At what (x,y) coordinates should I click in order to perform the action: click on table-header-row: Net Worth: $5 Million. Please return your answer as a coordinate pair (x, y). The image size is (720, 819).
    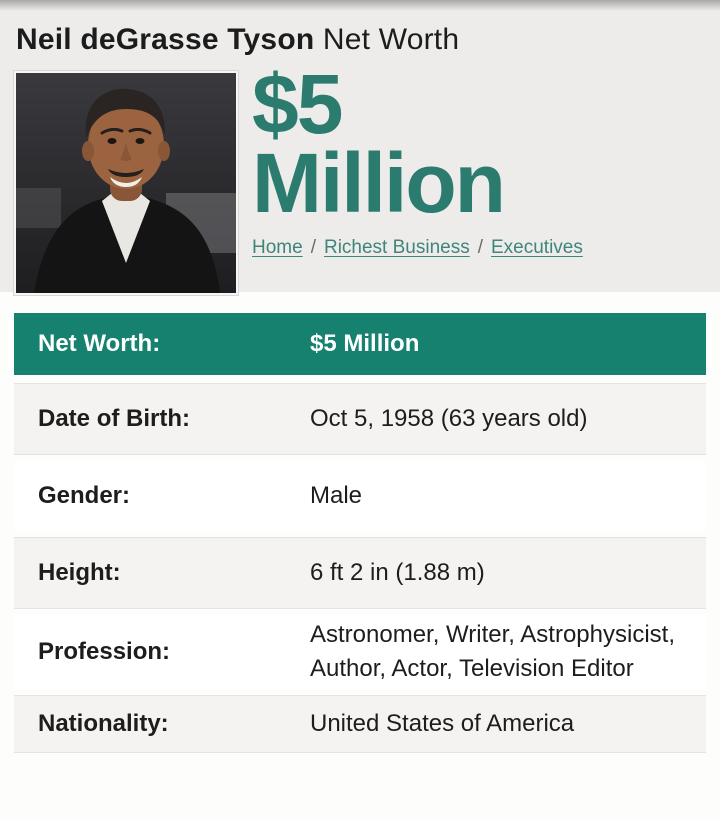
    Looking at the image, I should click on (360, 344).